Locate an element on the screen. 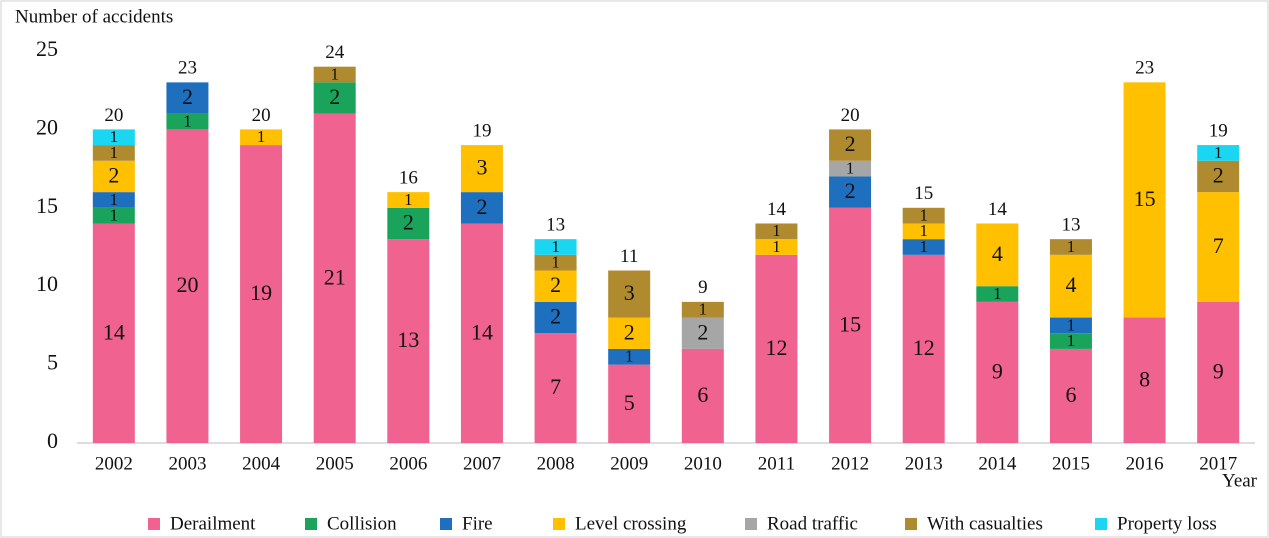 The height and width of the screenshot is (538, 1269). total-label: 23 is located at coordinates (1144, 68).